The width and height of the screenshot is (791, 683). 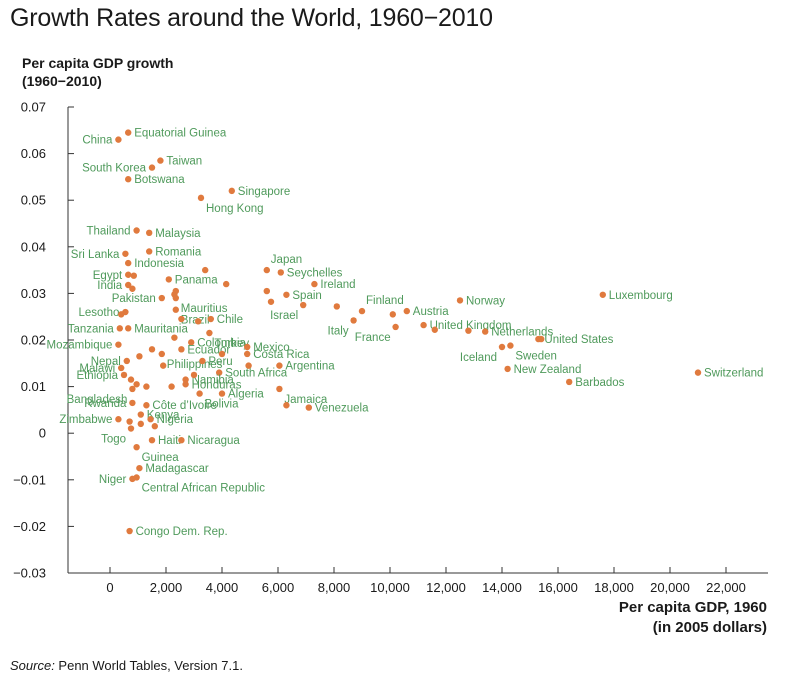 I want to click on data-point-label: Argentina, so click(x=310, y=367).